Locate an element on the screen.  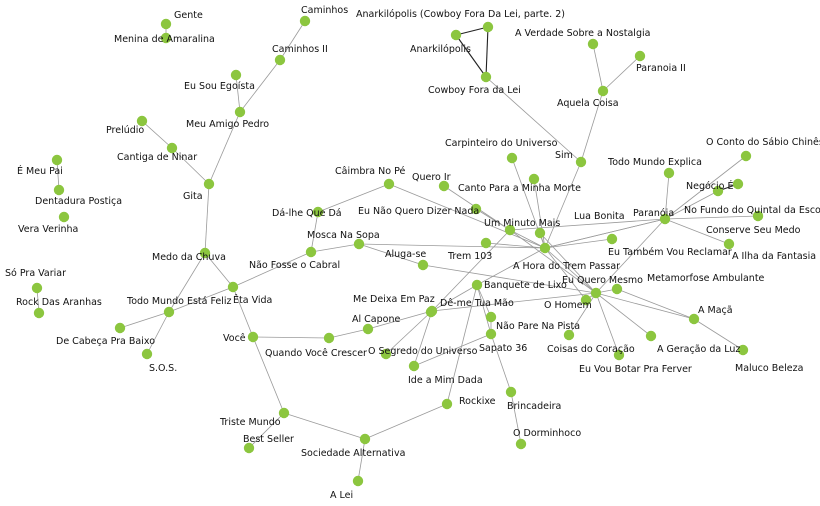
node-alei is located at coordinates (358, 481).